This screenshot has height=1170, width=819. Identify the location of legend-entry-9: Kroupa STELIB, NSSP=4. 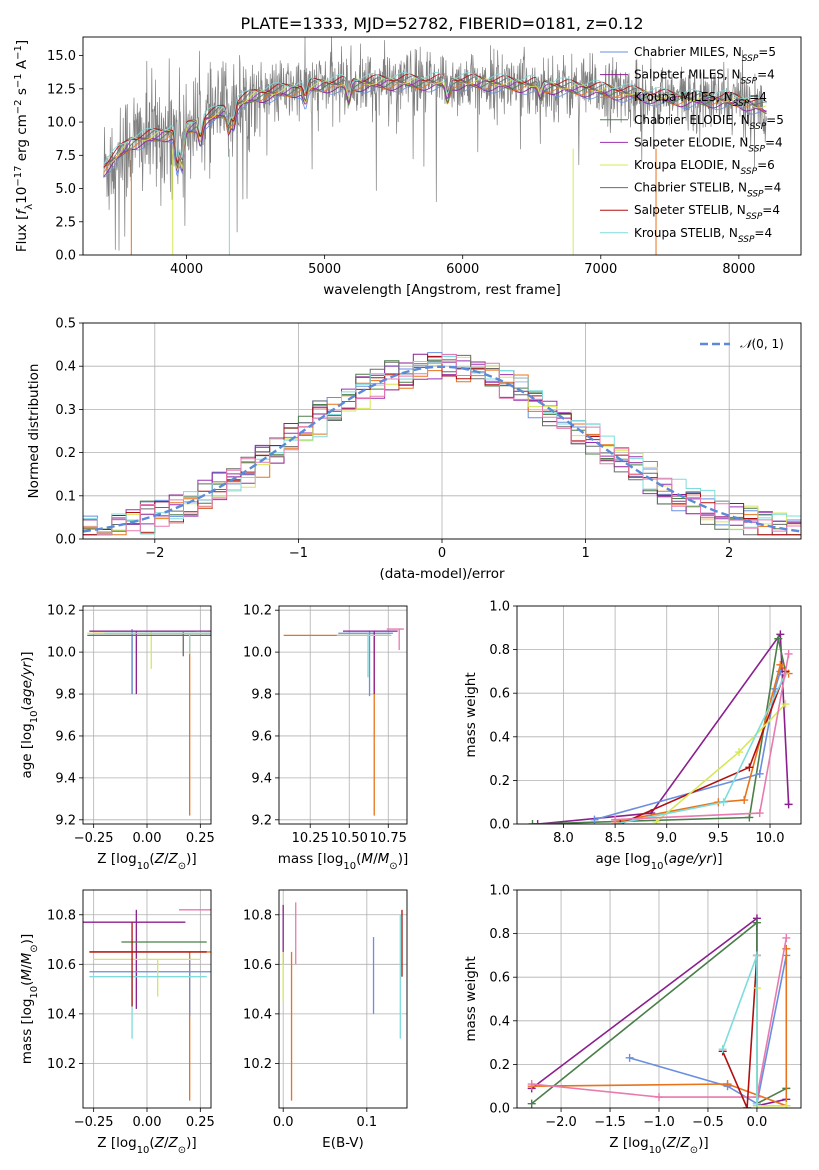
(703, 235).